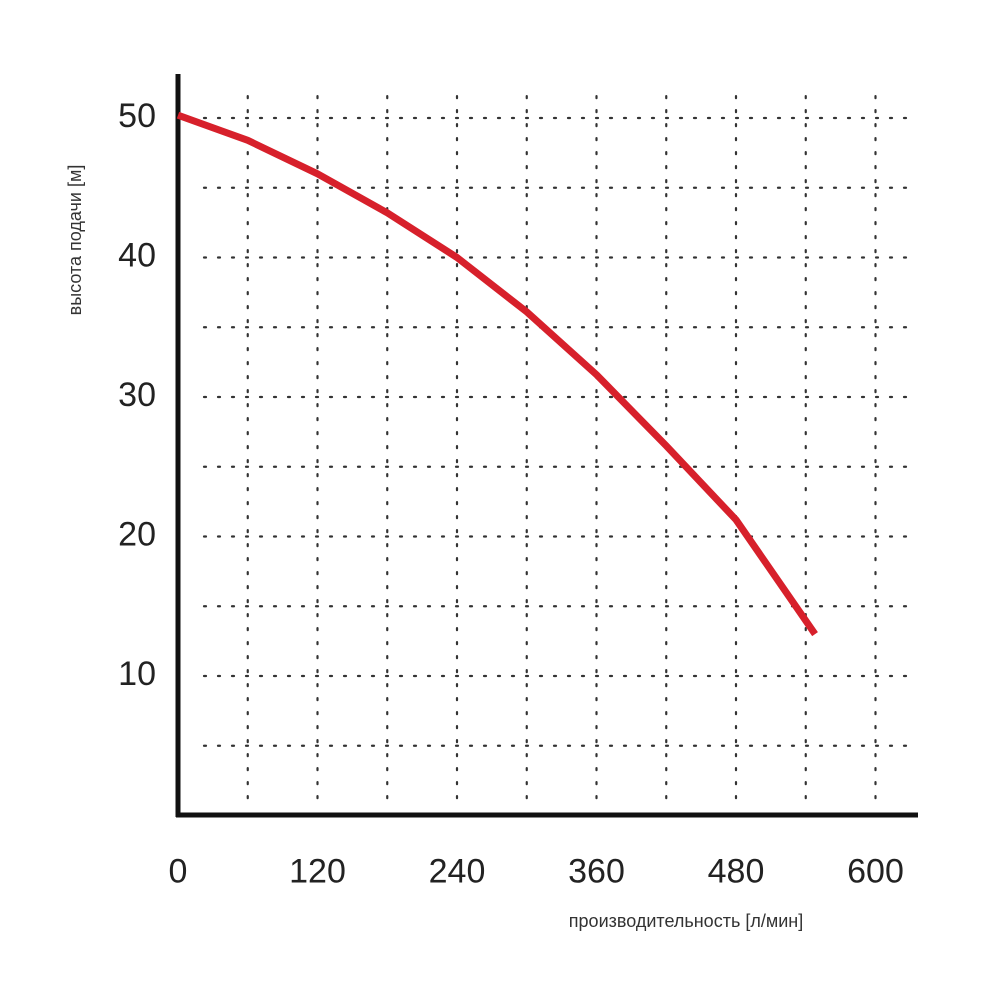  What do you see at coordinates (178, 871) in the screenshot?
I see `x-tick-label: 0` at bounding box center [178, 871].